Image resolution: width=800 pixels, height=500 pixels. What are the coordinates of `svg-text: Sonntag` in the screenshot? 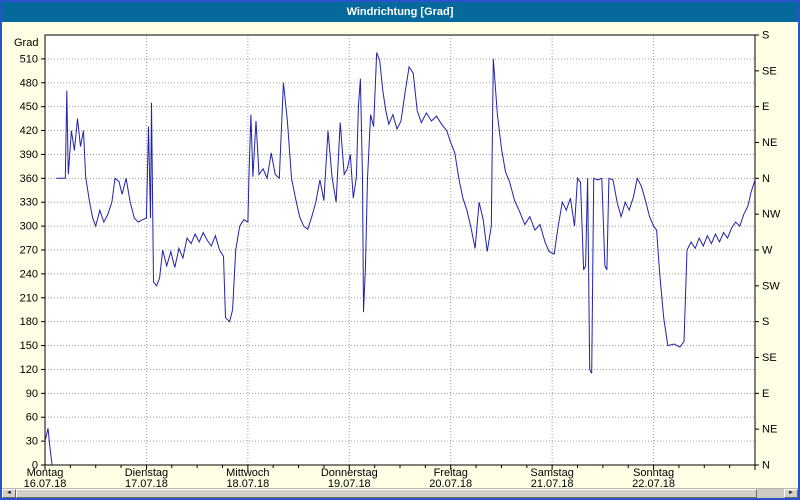 It's located at (653, 473).